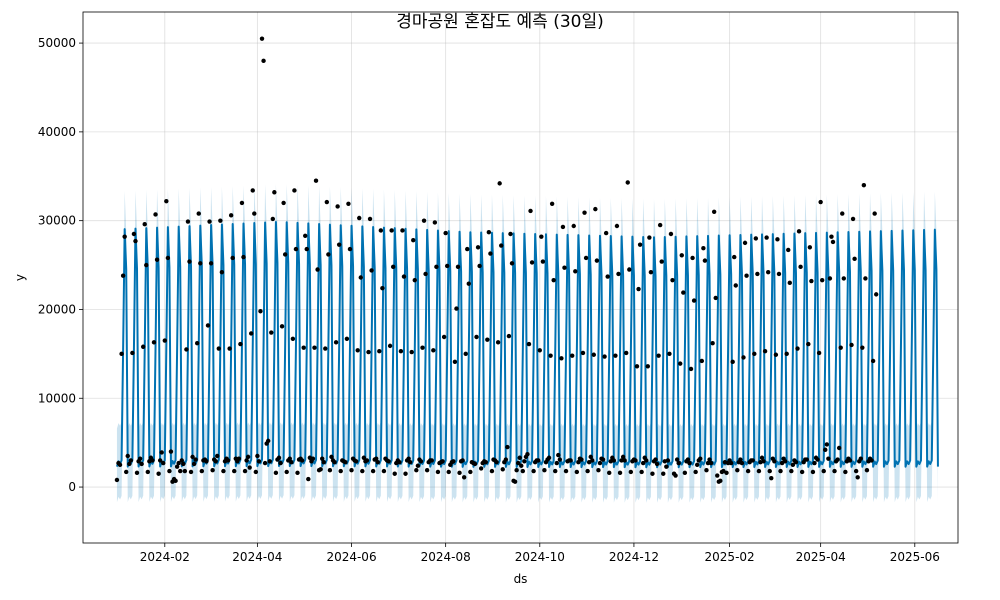  I want to click on y-axis-label: y, so click(20, 277).